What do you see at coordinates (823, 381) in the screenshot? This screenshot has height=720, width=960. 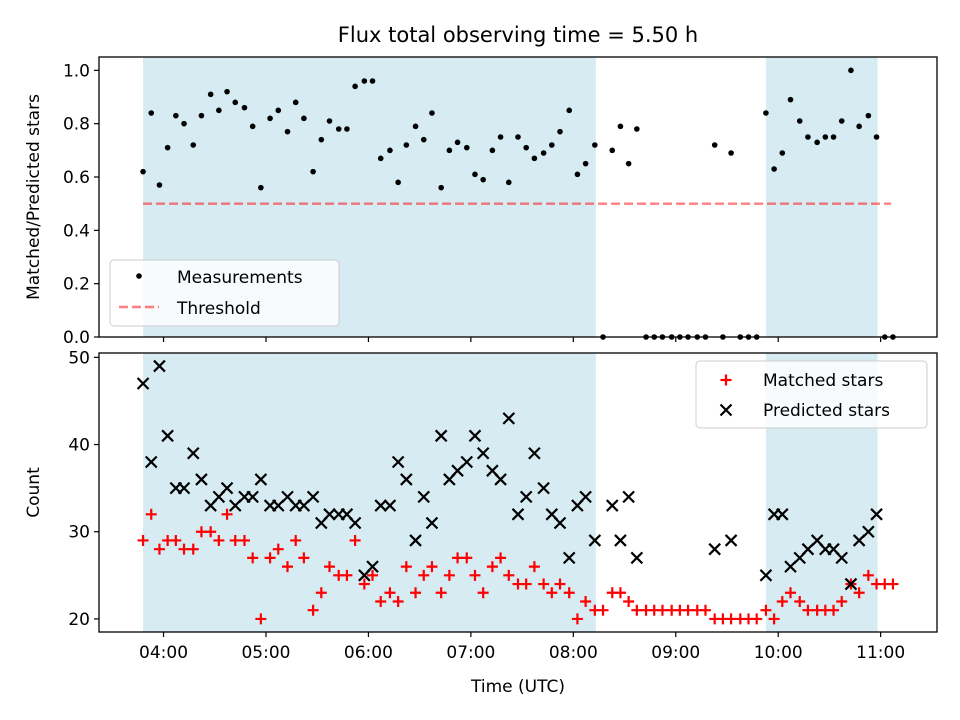 I see `legend-label-matched: Matched stars` at bounding box center [823, 381].